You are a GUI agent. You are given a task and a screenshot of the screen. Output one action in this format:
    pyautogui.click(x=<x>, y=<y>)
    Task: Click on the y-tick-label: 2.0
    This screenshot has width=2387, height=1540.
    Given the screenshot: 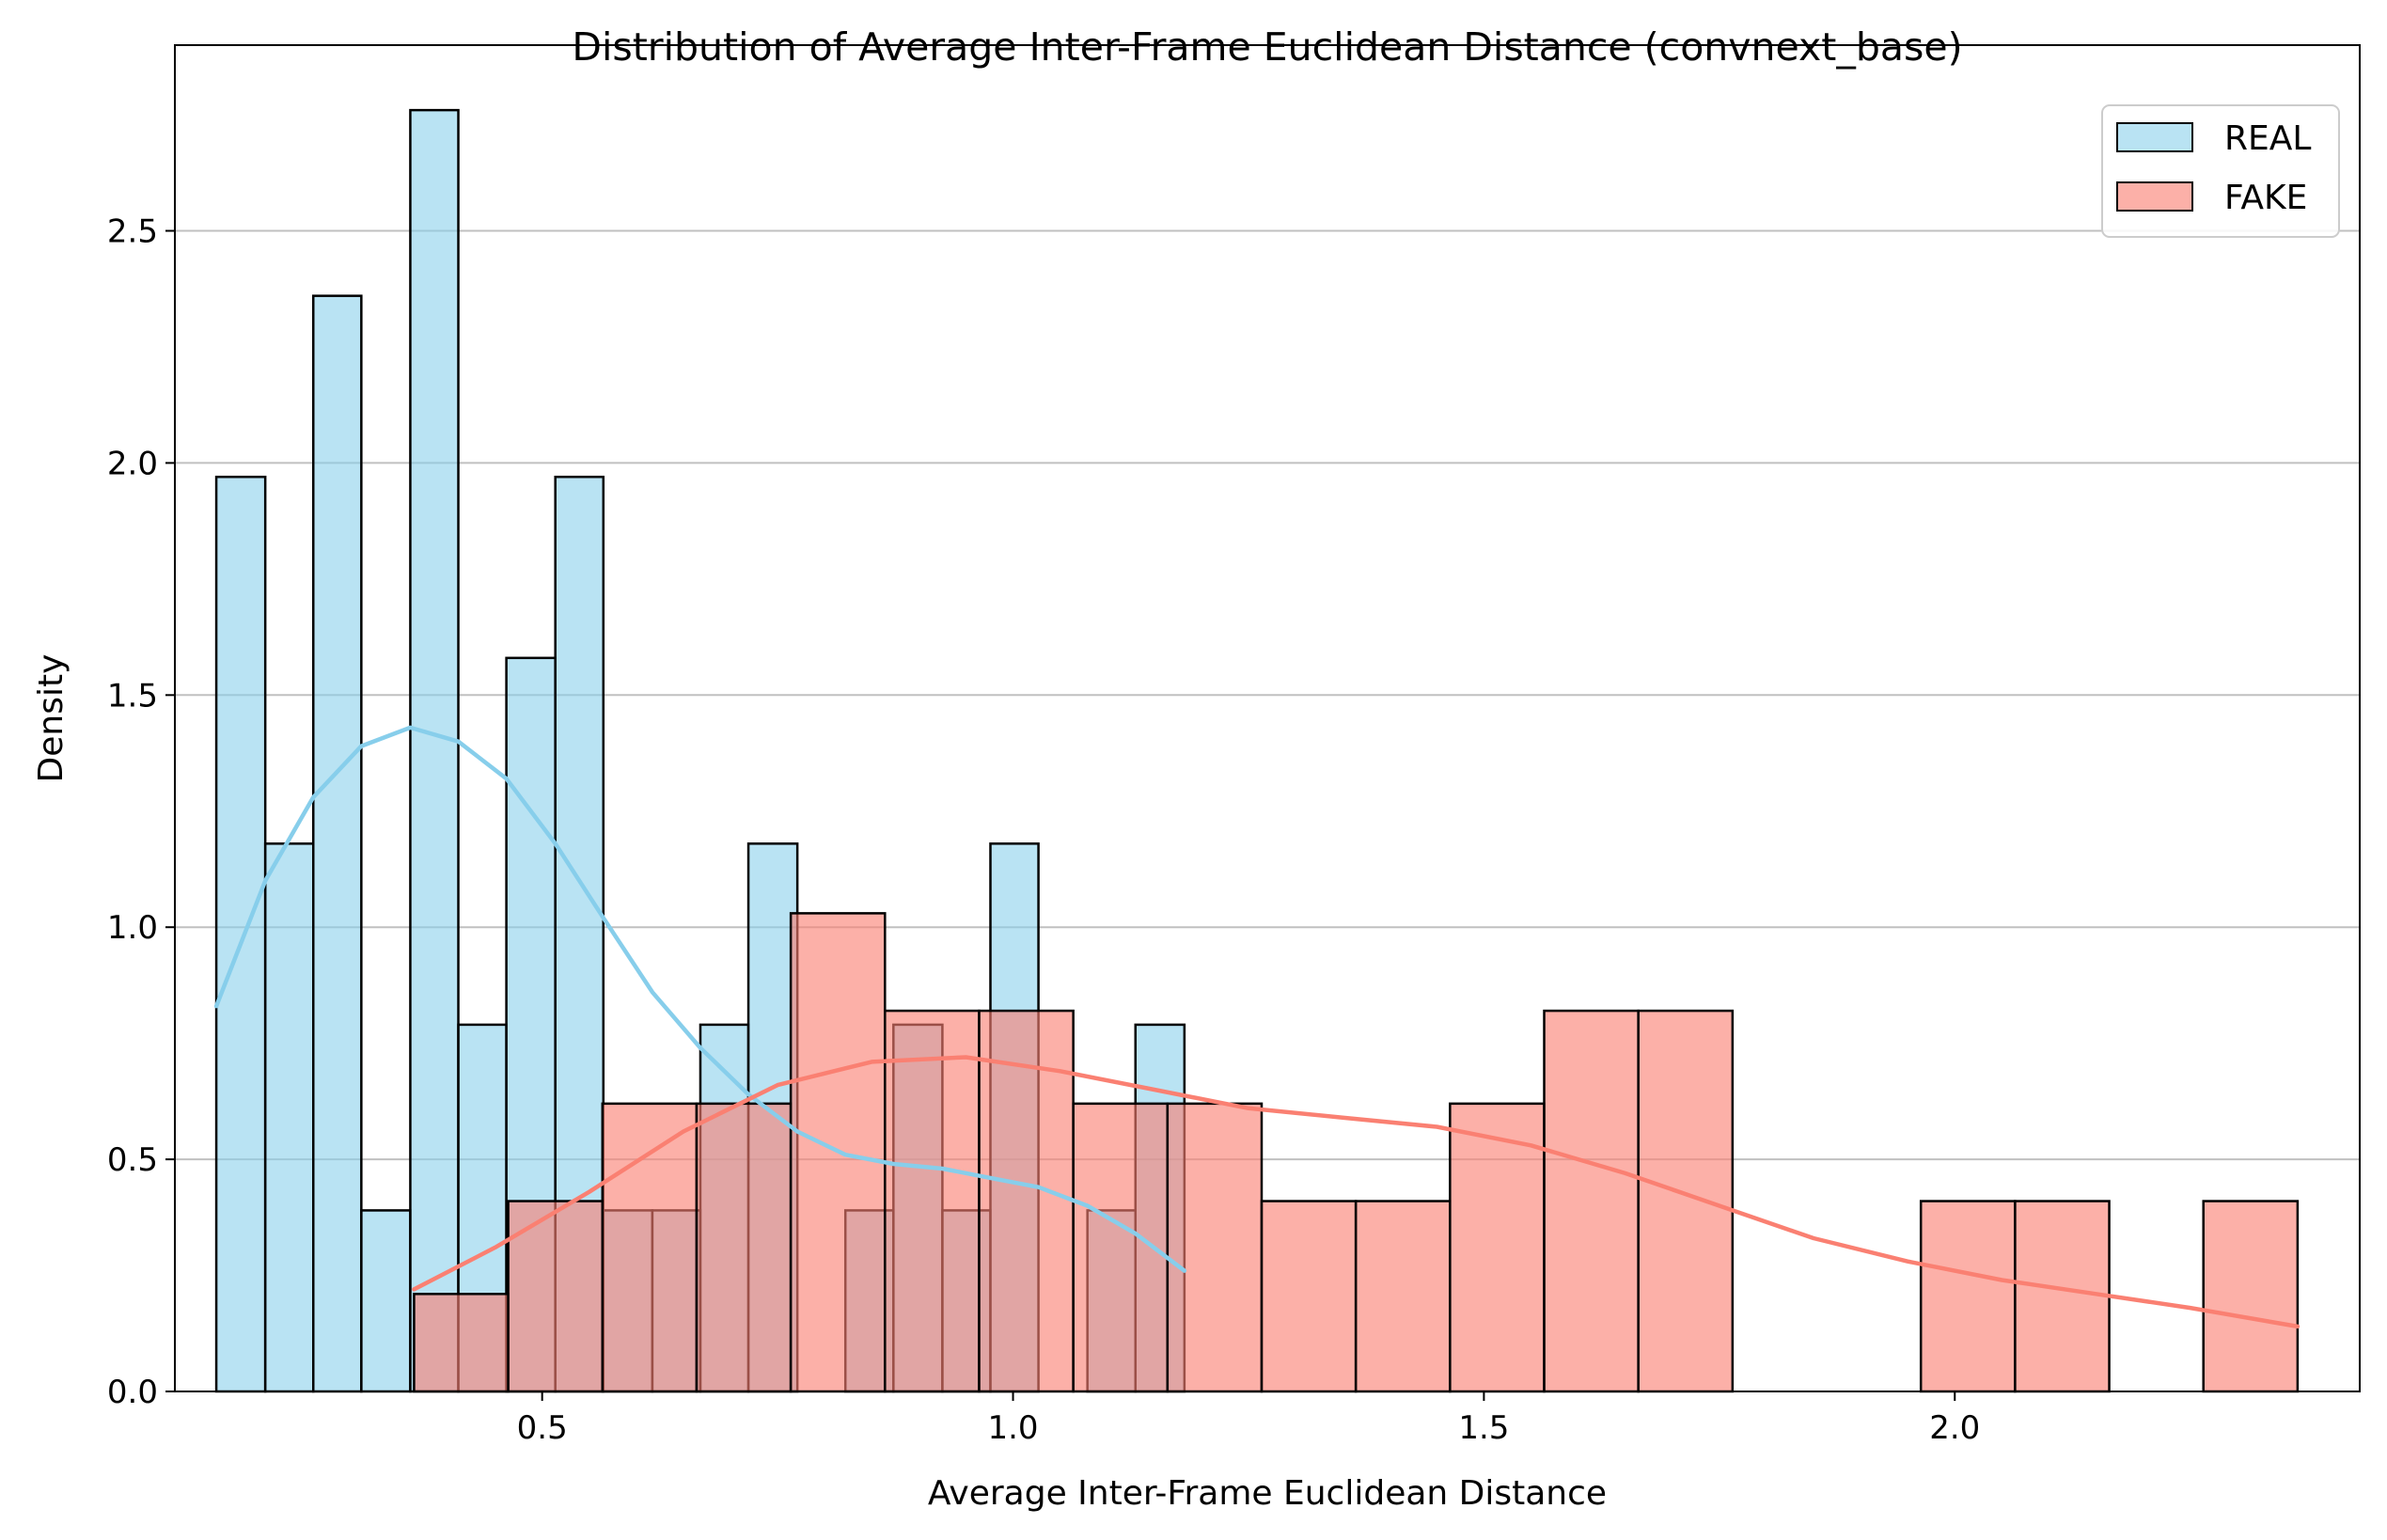 What is the action you would take?
    pyautogui.click(x=132, y=464)
    